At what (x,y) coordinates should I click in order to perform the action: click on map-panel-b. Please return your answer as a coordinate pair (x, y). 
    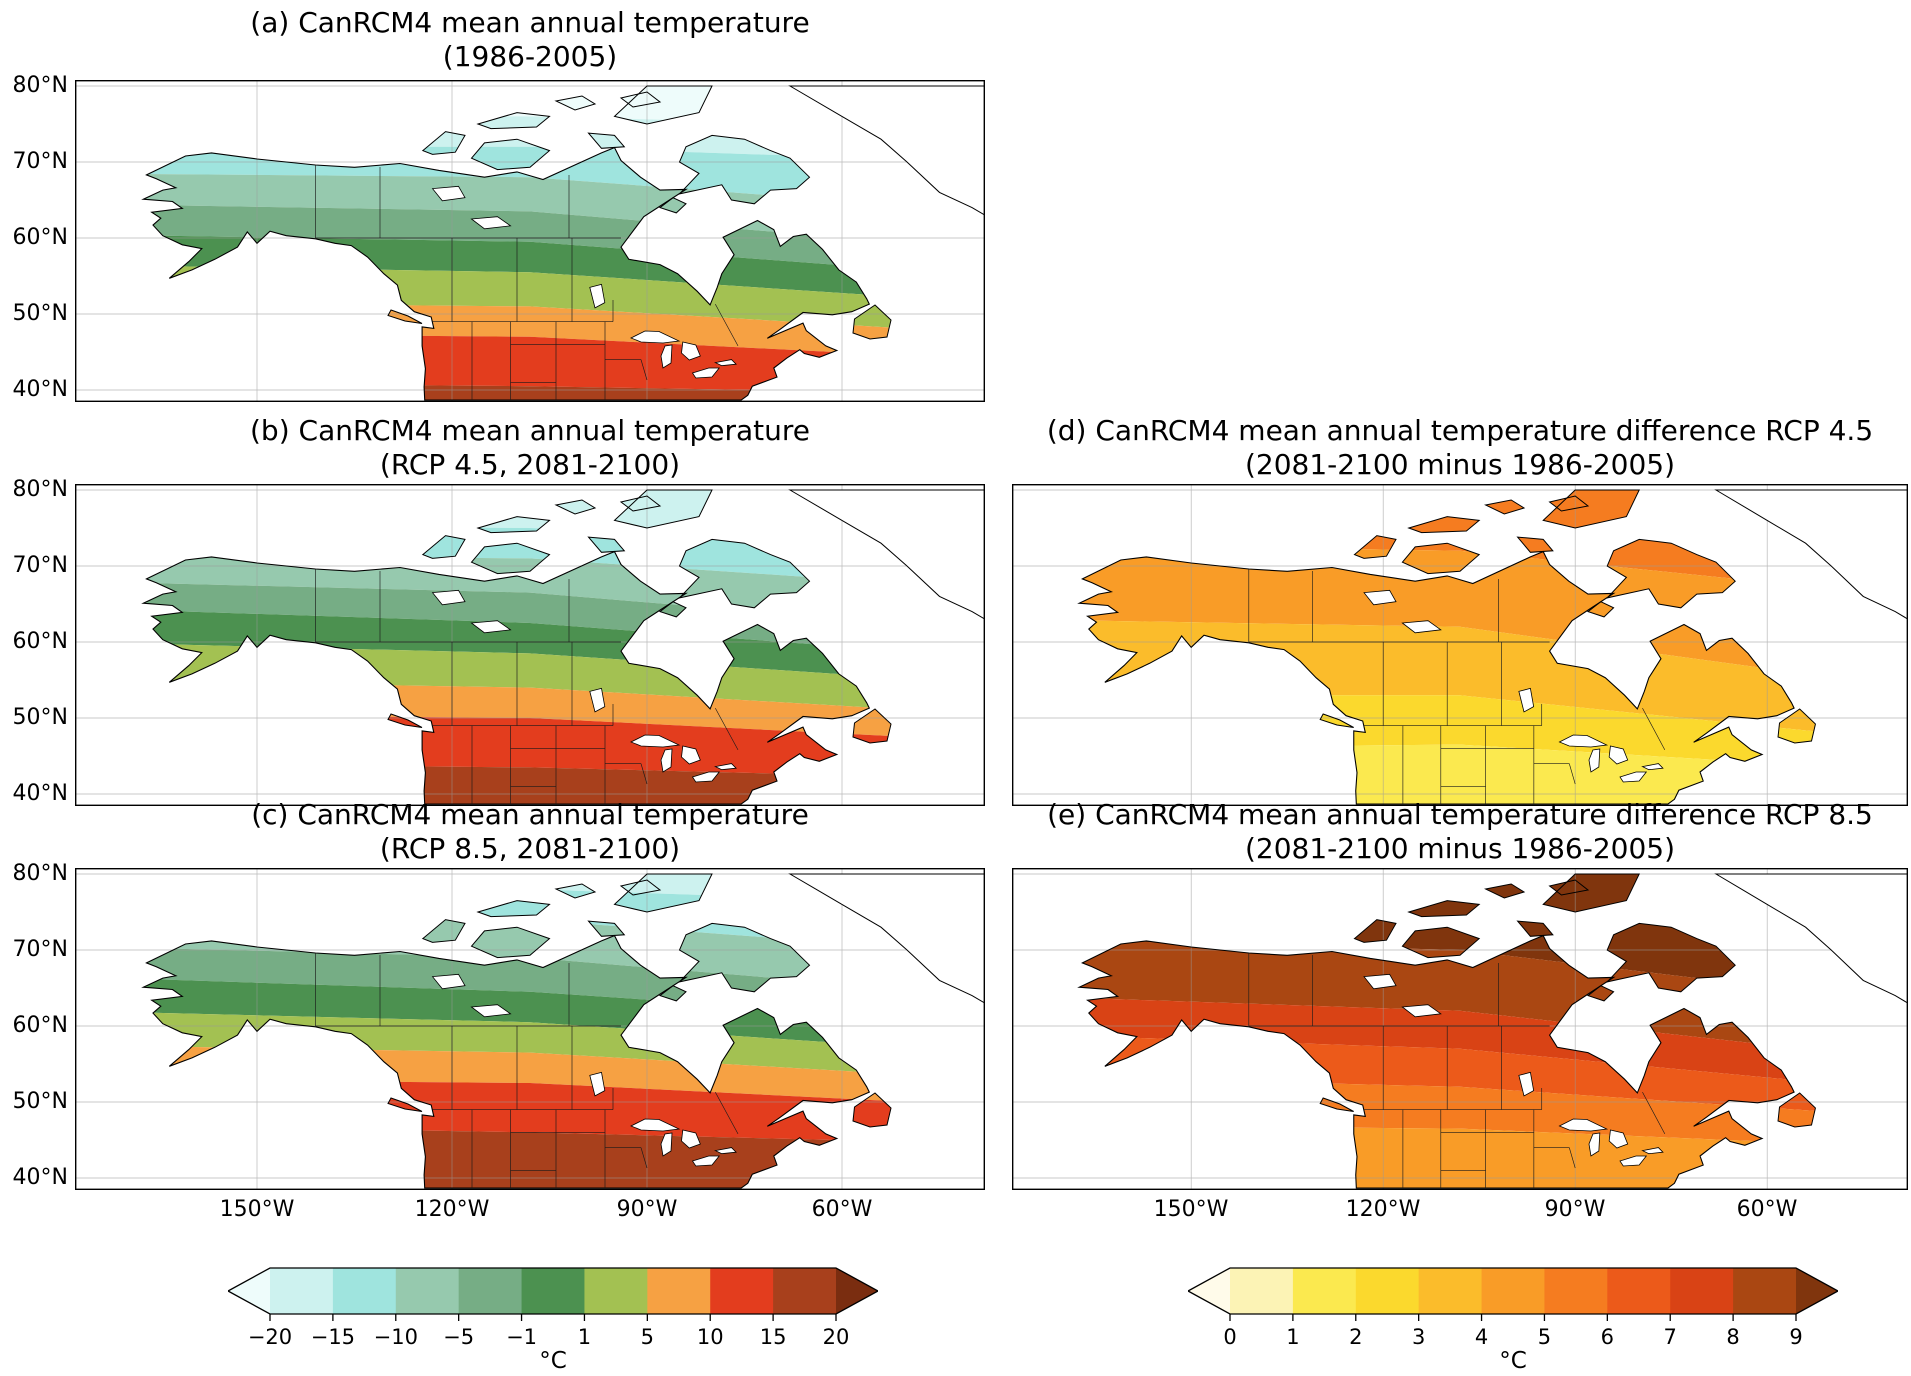
    Looking at the image, I should click on (530, 645).